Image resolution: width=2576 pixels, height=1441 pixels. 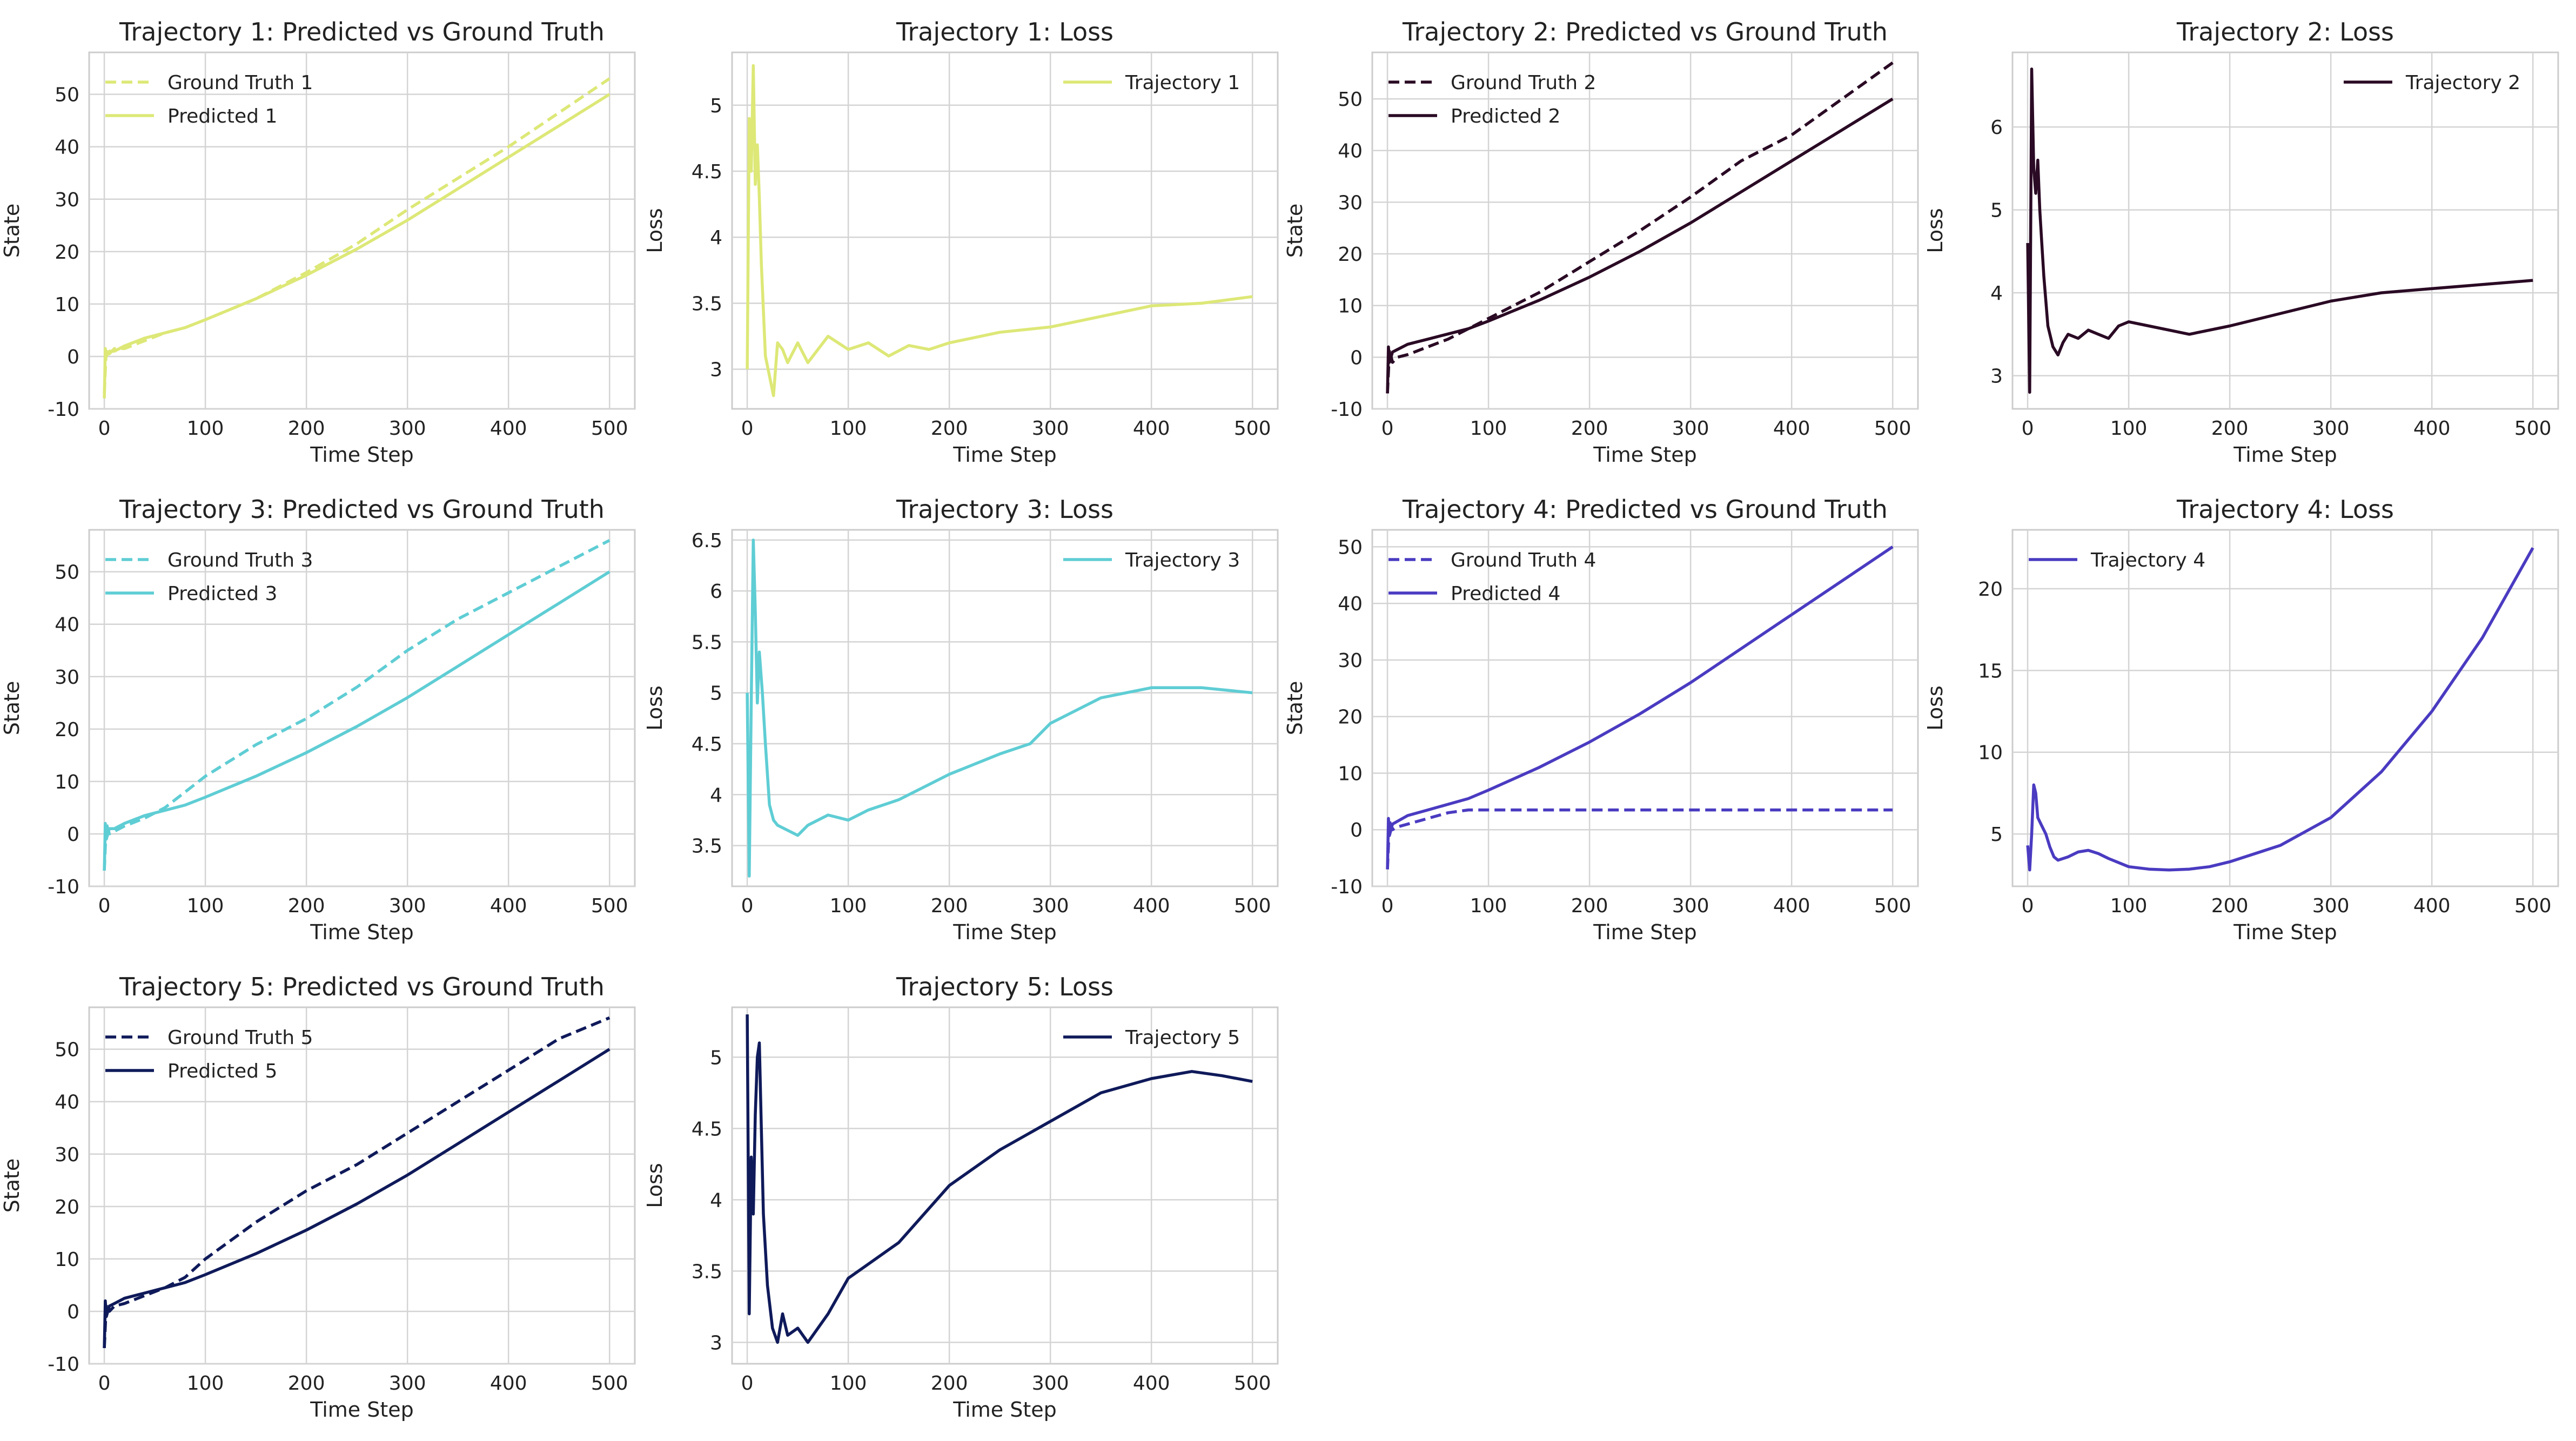 What do you see at coordinates (707, 642) in the screenshot?
I see `y-tick-label: 5.5` at bounding box center [707, 642].